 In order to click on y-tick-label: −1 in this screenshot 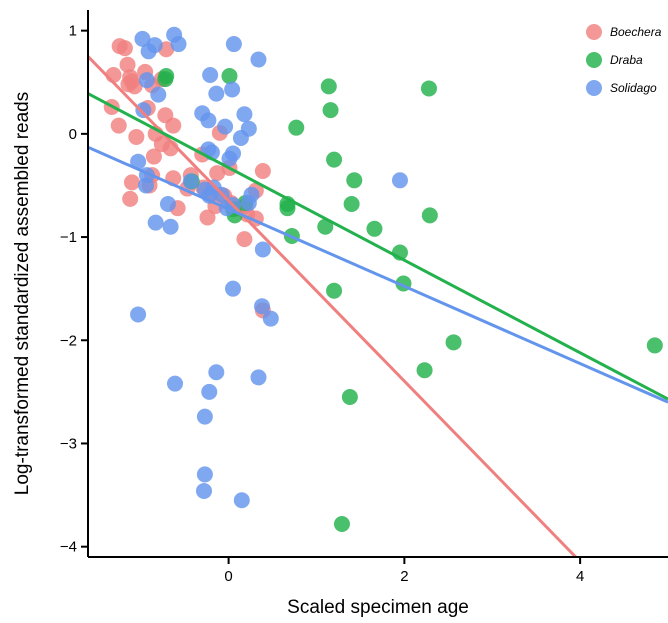, I will do `click(68, 237)`.